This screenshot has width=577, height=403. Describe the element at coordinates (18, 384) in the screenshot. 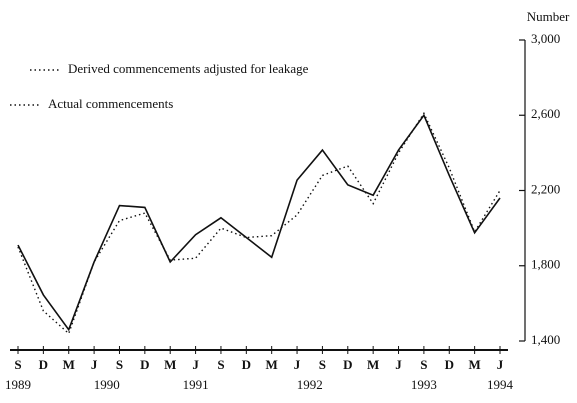

I see `year-label: 1989` at that location.